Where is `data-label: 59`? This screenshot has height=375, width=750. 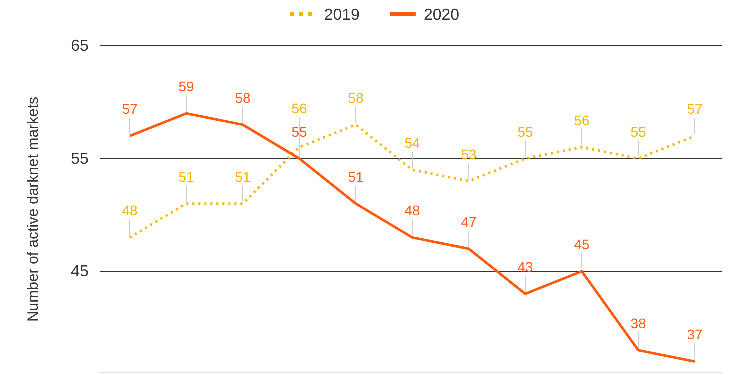
data-label: 59 is located at coordinates (186, 86).